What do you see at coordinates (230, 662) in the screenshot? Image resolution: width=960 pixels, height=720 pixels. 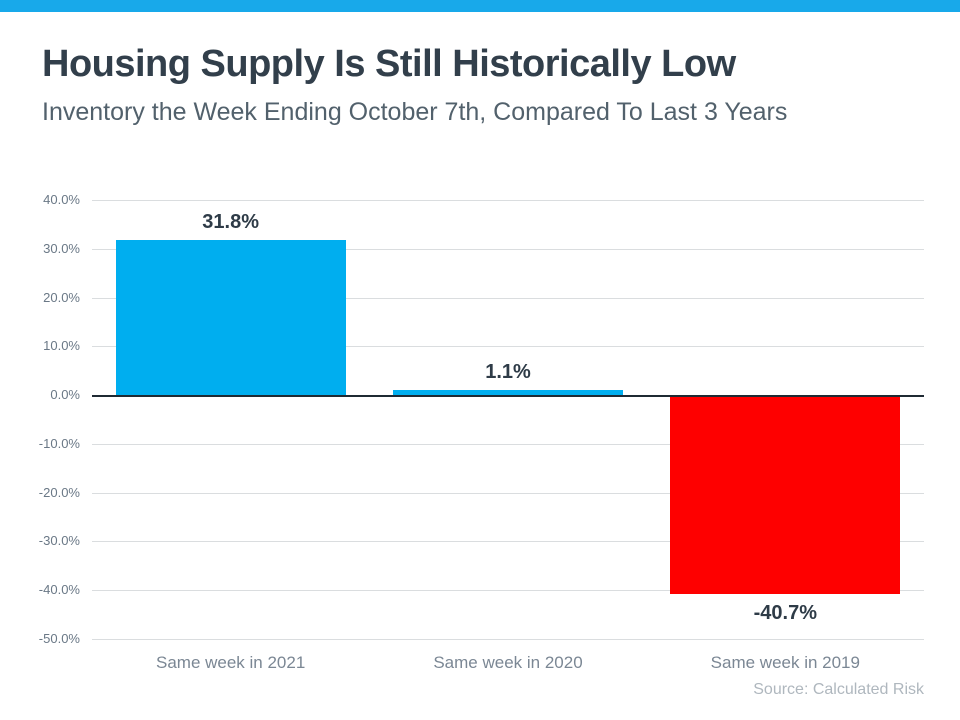 I see `x-axis-category-label: Same week in 2021` at bounding box center [230, 662].